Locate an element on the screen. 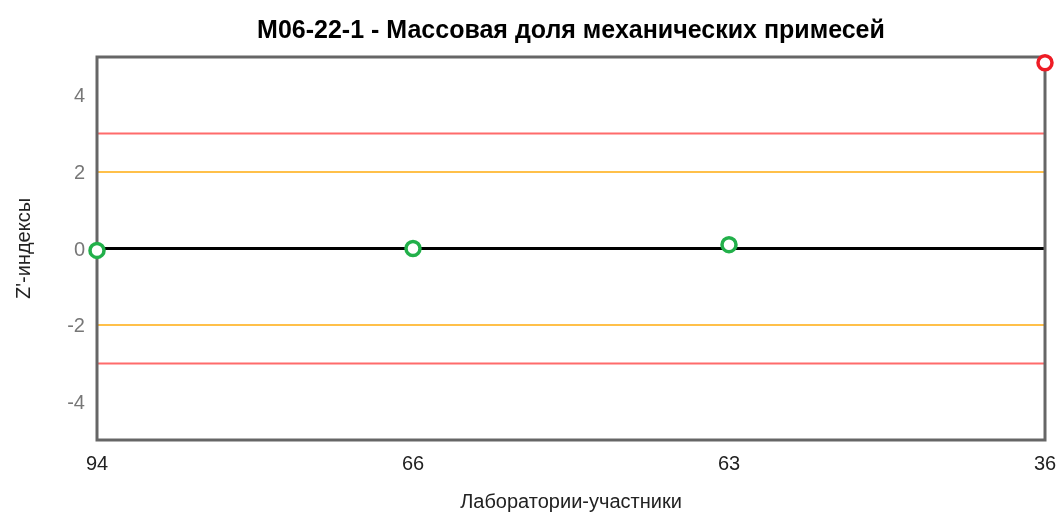 This screenshot has width=1060, height=513. x-tick-label: 94 is located at coordinates (97, 463).